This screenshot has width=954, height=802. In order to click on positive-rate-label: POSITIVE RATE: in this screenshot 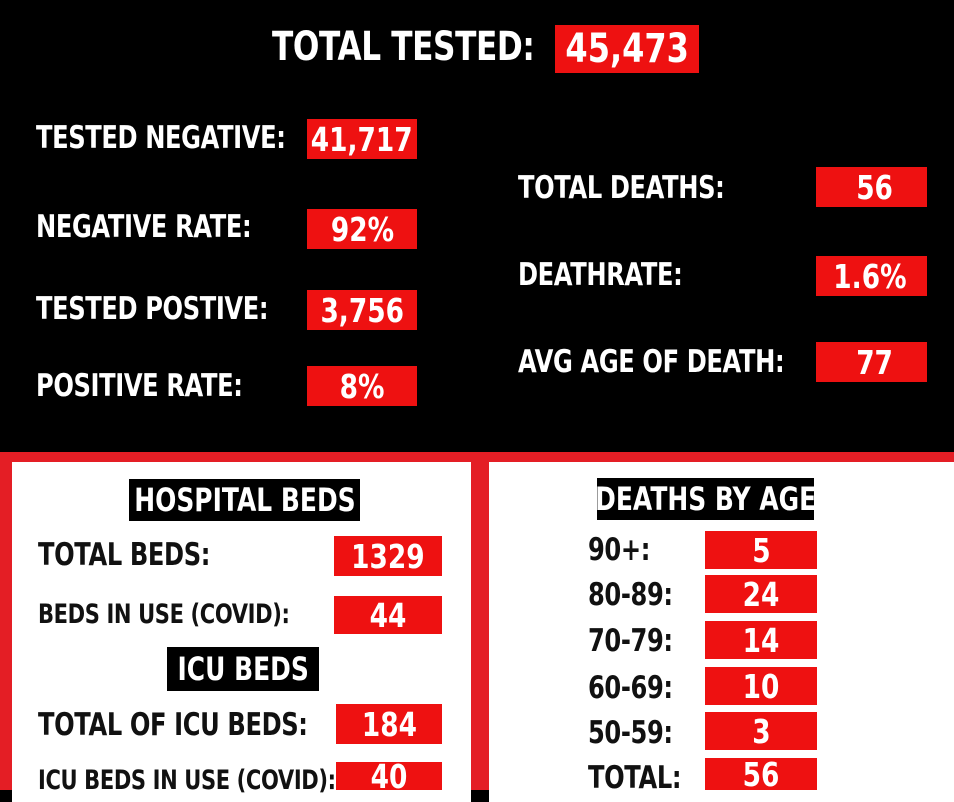, I will do `click(139, 386)`.